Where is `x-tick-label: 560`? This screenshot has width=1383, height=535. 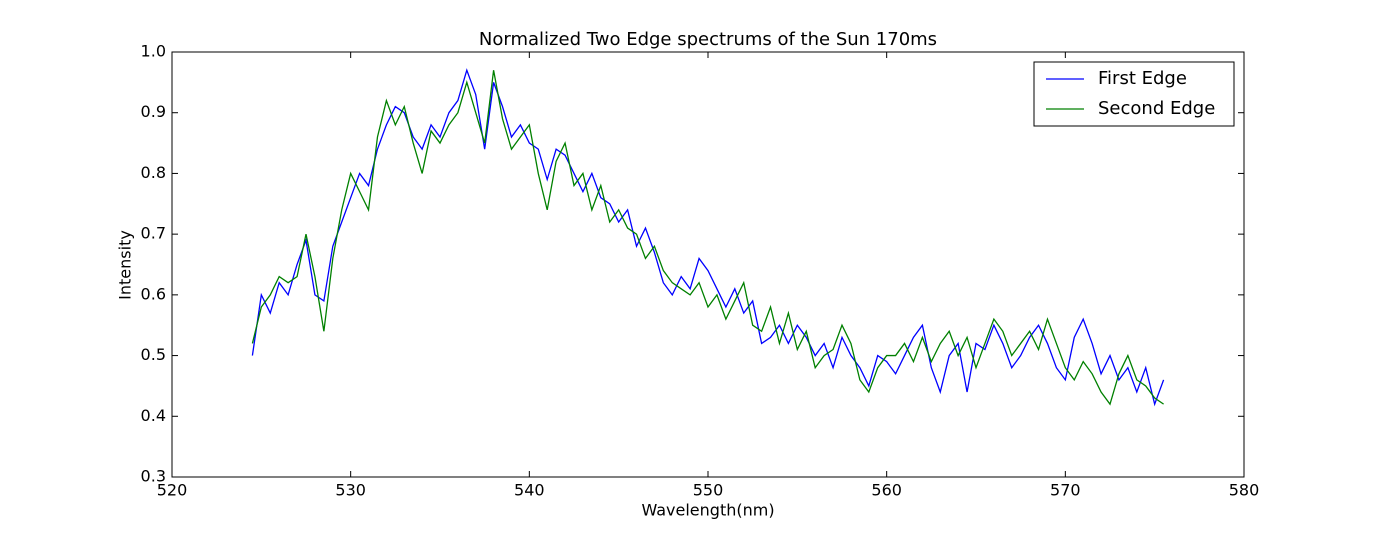 x-tick-label: 560 is located at coordinates (886, 490).